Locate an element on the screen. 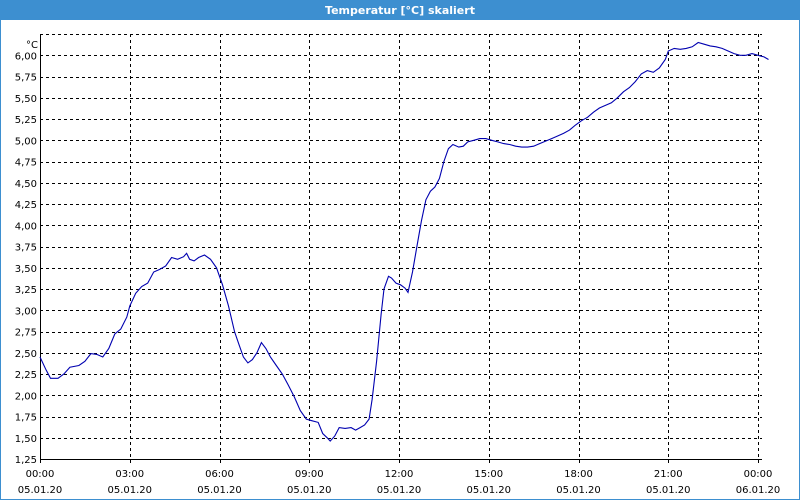 This screenshot has width=800, height=500. y-tick-label: 5,25 is located at coordinates (26, 120).